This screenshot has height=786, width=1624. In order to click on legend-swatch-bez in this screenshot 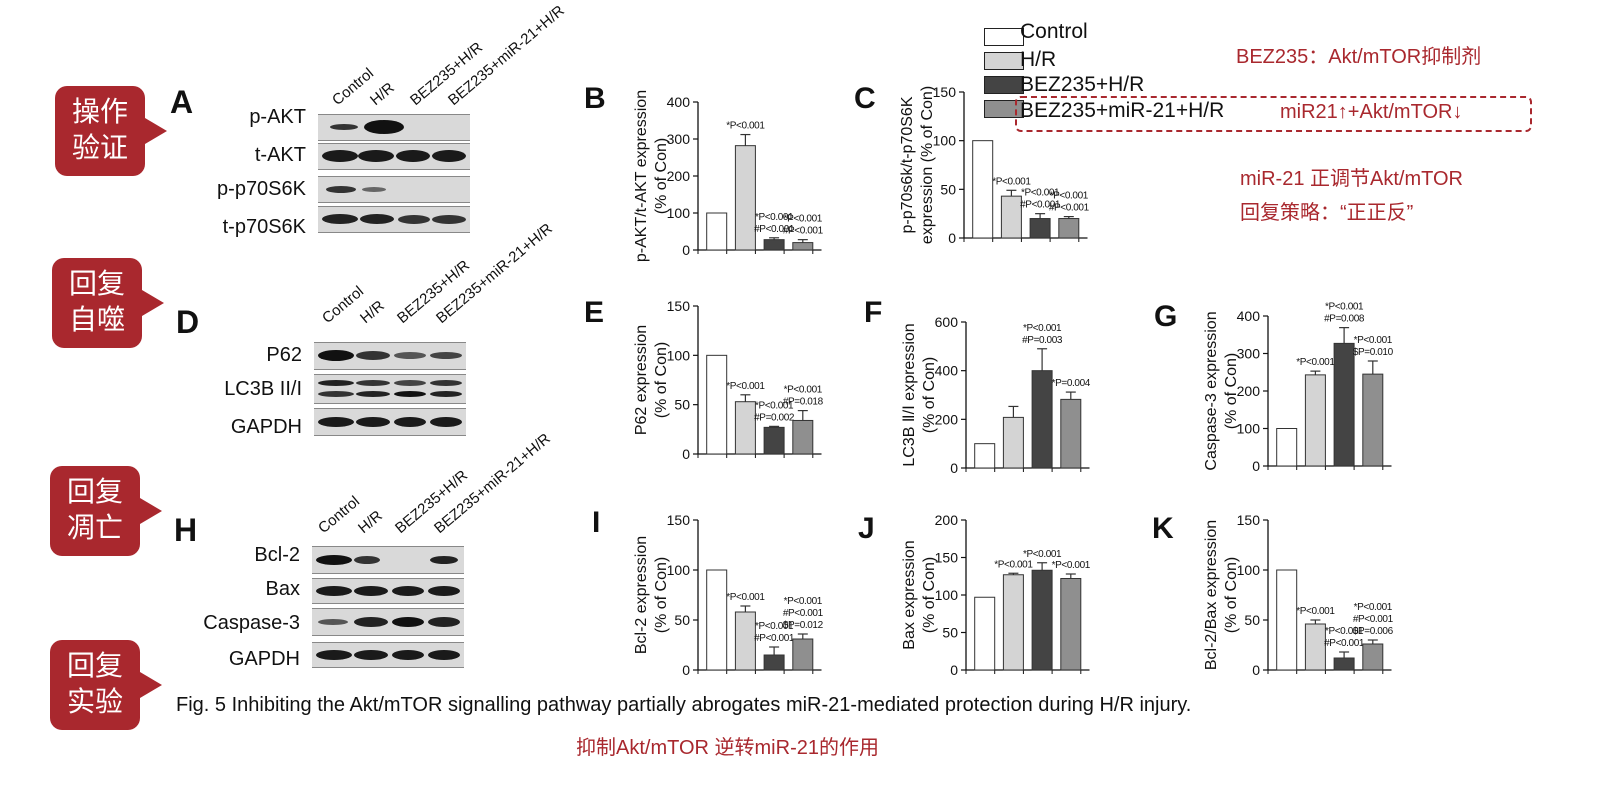, I will do `click(1004, 85)`.